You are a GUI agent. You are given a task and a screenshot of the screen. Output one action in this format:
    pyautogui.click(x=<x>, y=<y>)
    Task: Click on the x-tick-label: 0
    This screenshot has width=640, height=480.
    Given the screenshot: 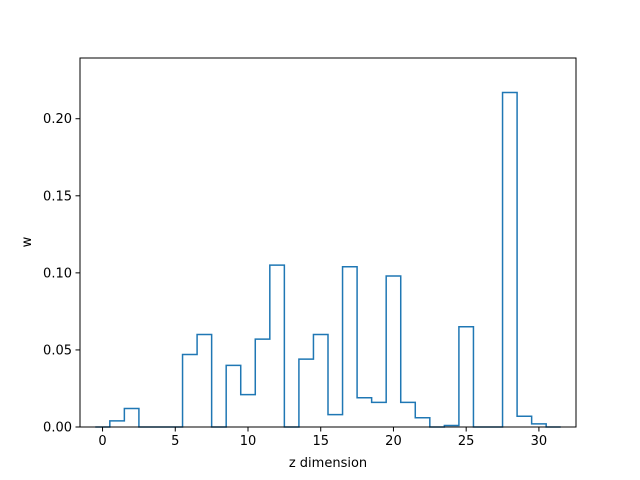 What is the action you would take?
    pyautogui.click(x=102, y=441)
    